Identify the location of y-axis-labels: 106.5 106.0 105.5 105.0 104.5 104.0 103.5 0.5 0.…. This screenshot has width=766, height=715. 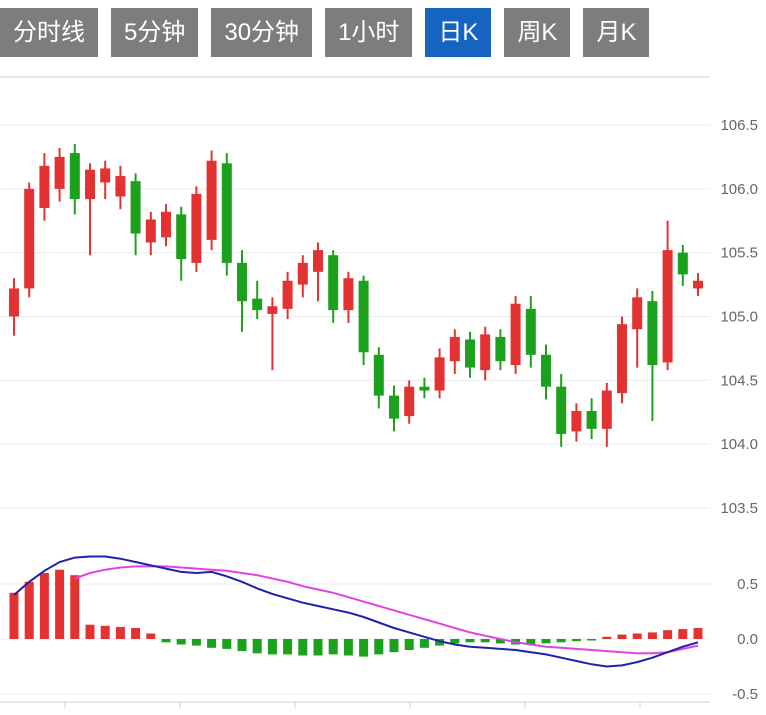
(739, 410).